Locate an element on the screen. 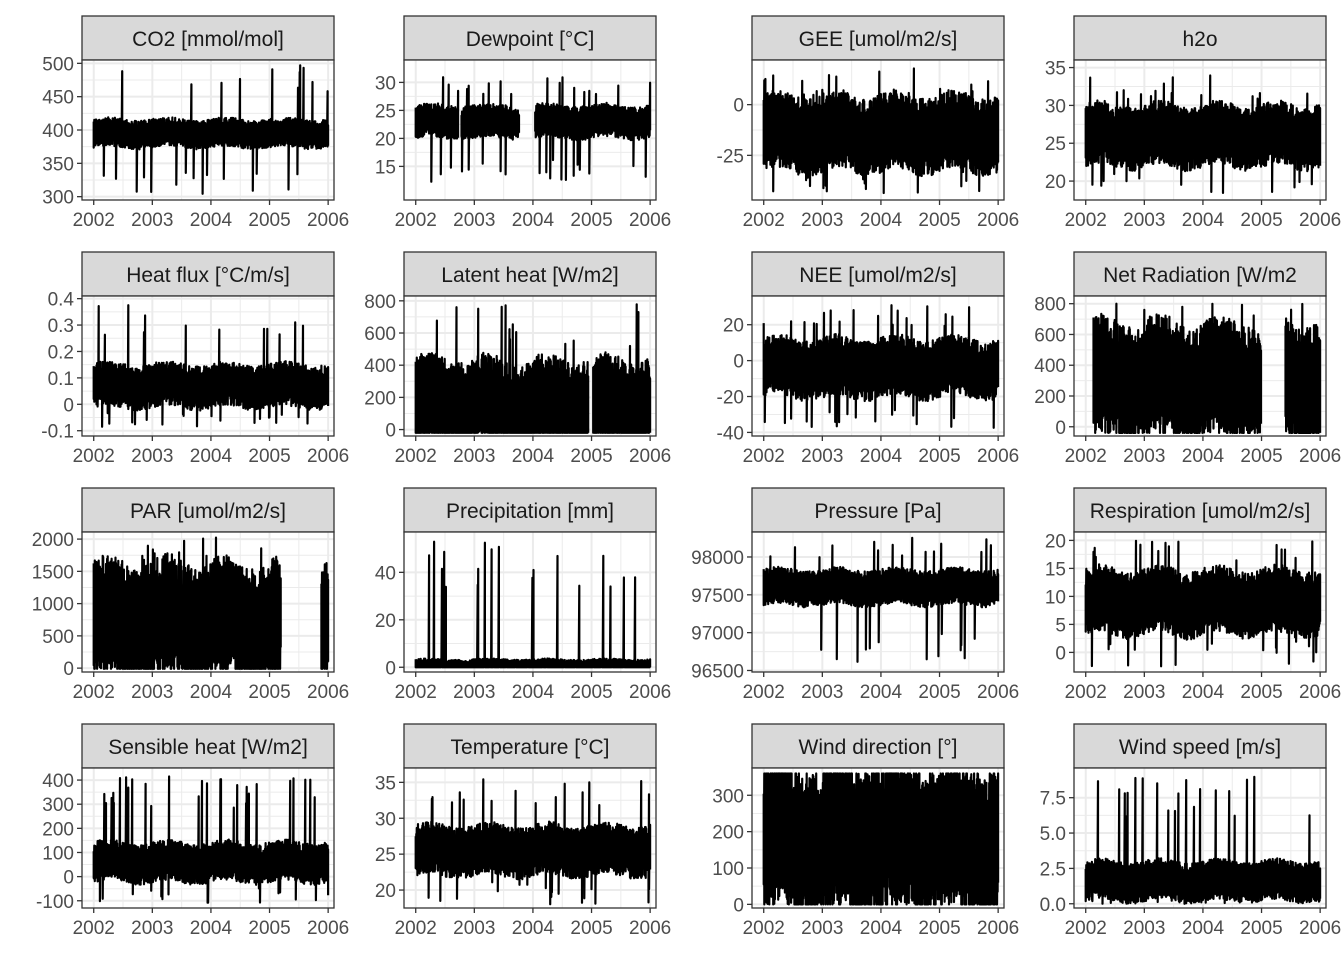 The height and width of the screenshot is (960, 1344). y-tick-label: -0.1 is located at coordinates (57, 432).